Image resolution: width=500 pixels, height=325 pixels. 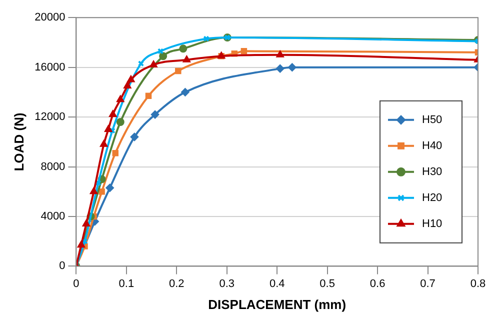 What do you see at coordinates (53, 216) in the screenshot?
I see `y-tick-label: 4000` at bounding box center [53, 216].